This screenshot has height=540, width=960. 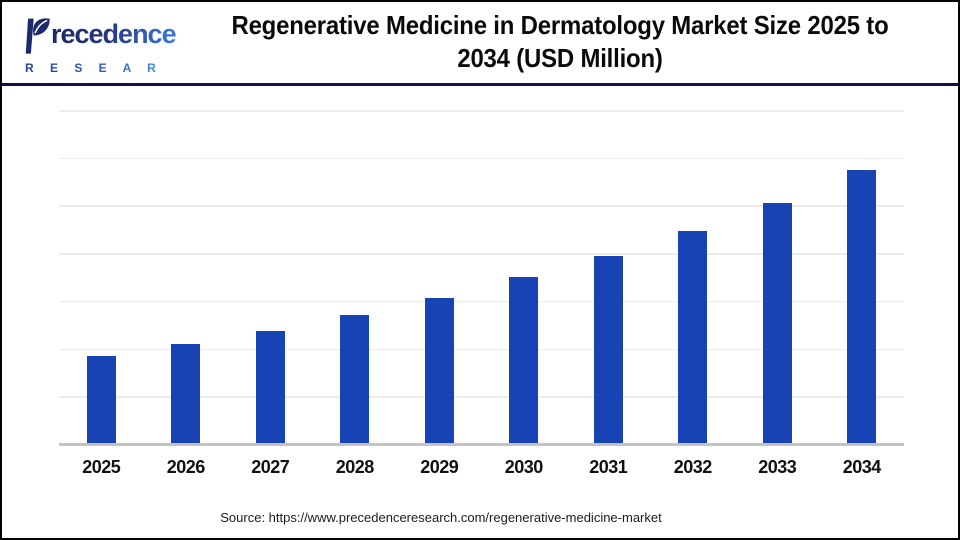 I want to click on bar-2030, so click(x=524, y=360).